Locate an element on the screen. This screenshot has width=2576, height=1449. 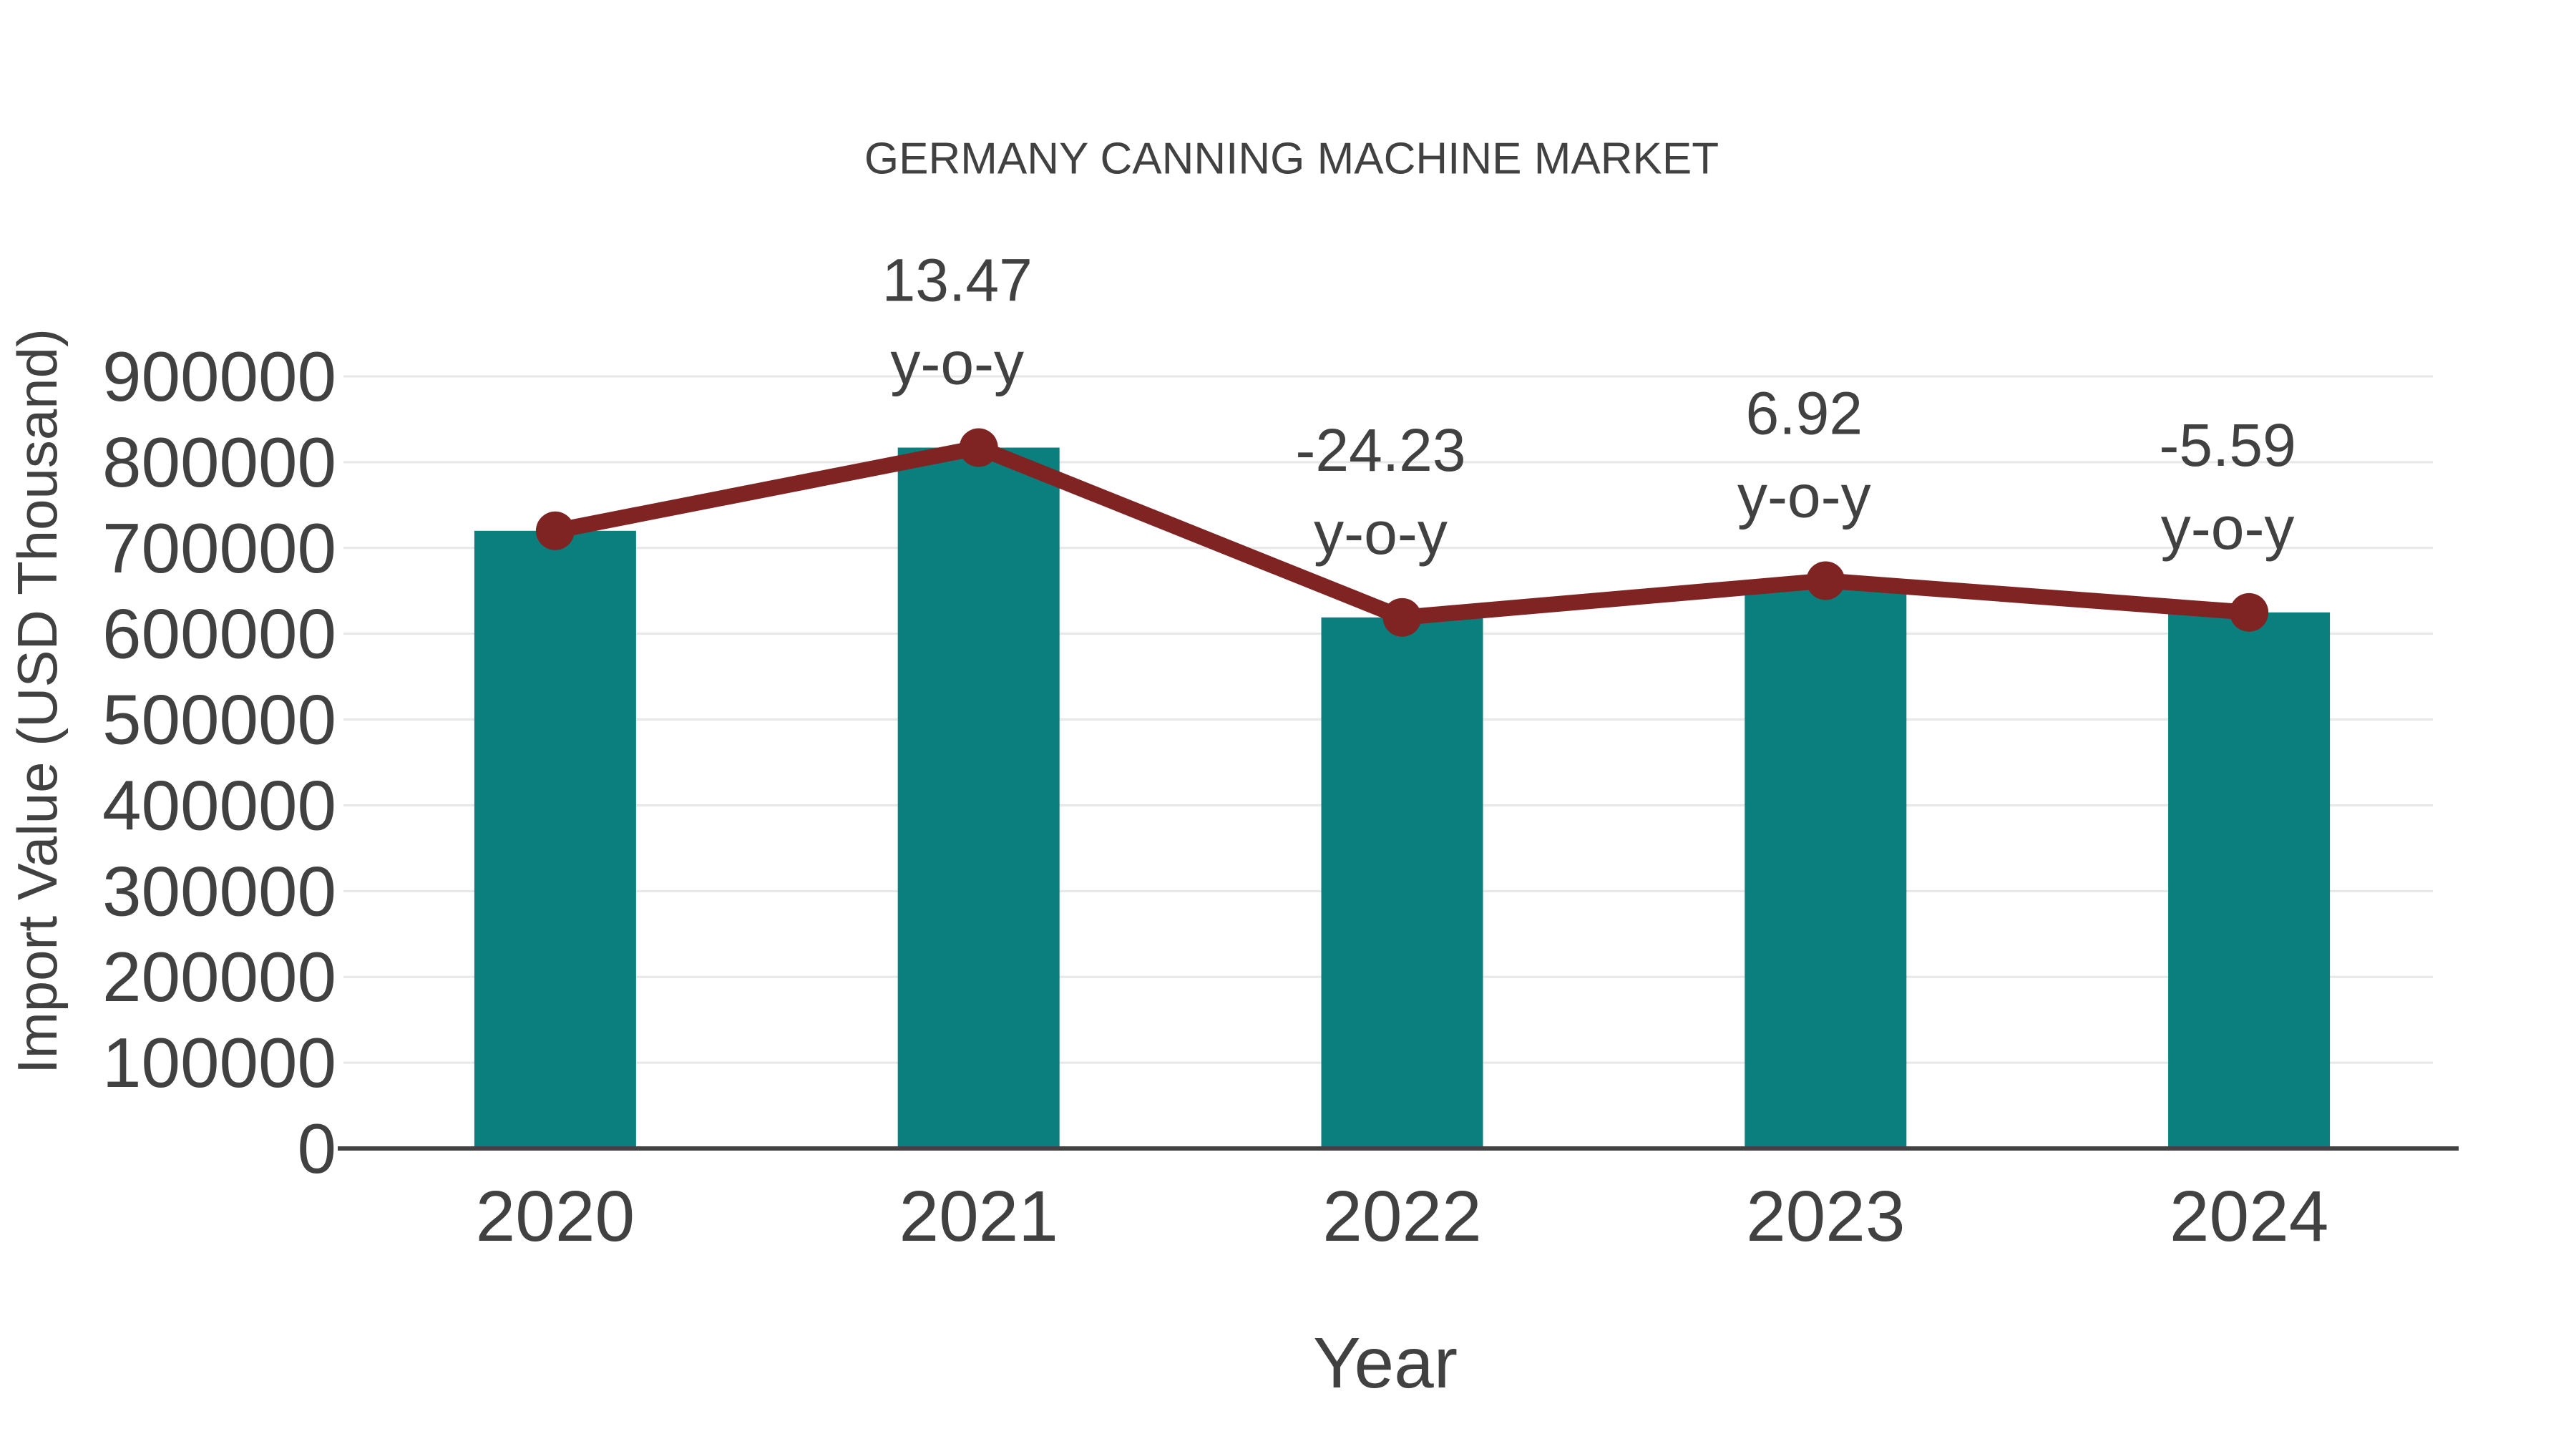
y-tick-label-400000: 400000 is located at coordinates (219, 805).